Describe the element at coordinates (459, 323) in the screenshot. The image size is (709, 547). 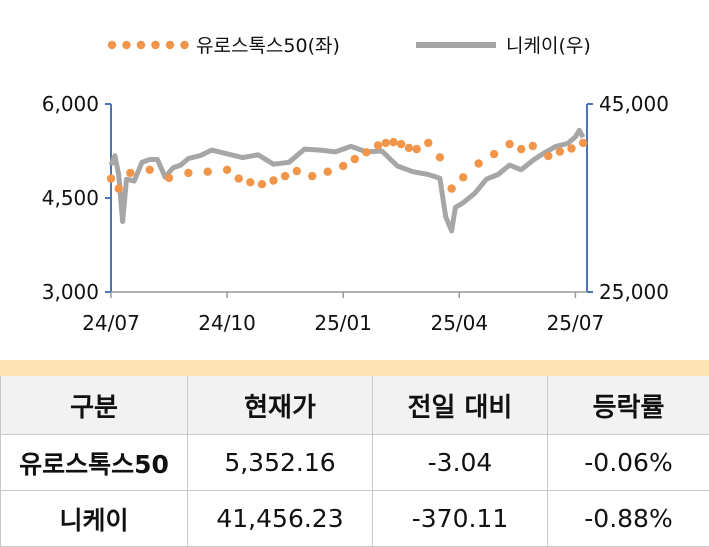
I see `x-tick-label: 25/04` at that location.